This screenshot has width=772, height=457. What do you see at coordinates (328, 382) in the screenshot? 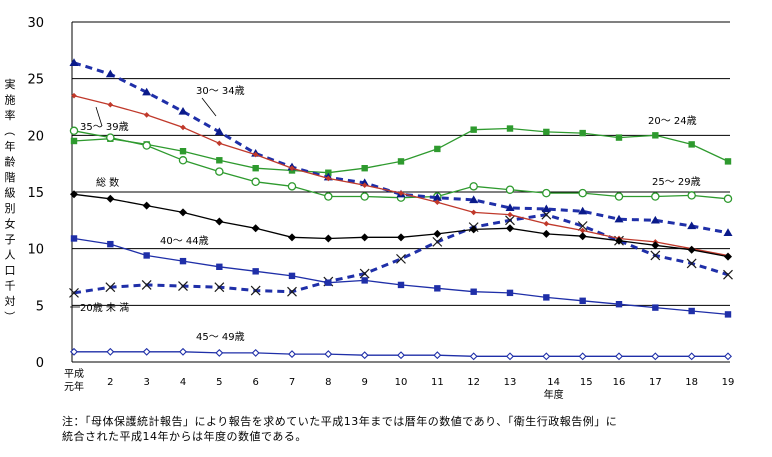
I see `x-tick-label-7: 8` at bounding box center [328, 382].